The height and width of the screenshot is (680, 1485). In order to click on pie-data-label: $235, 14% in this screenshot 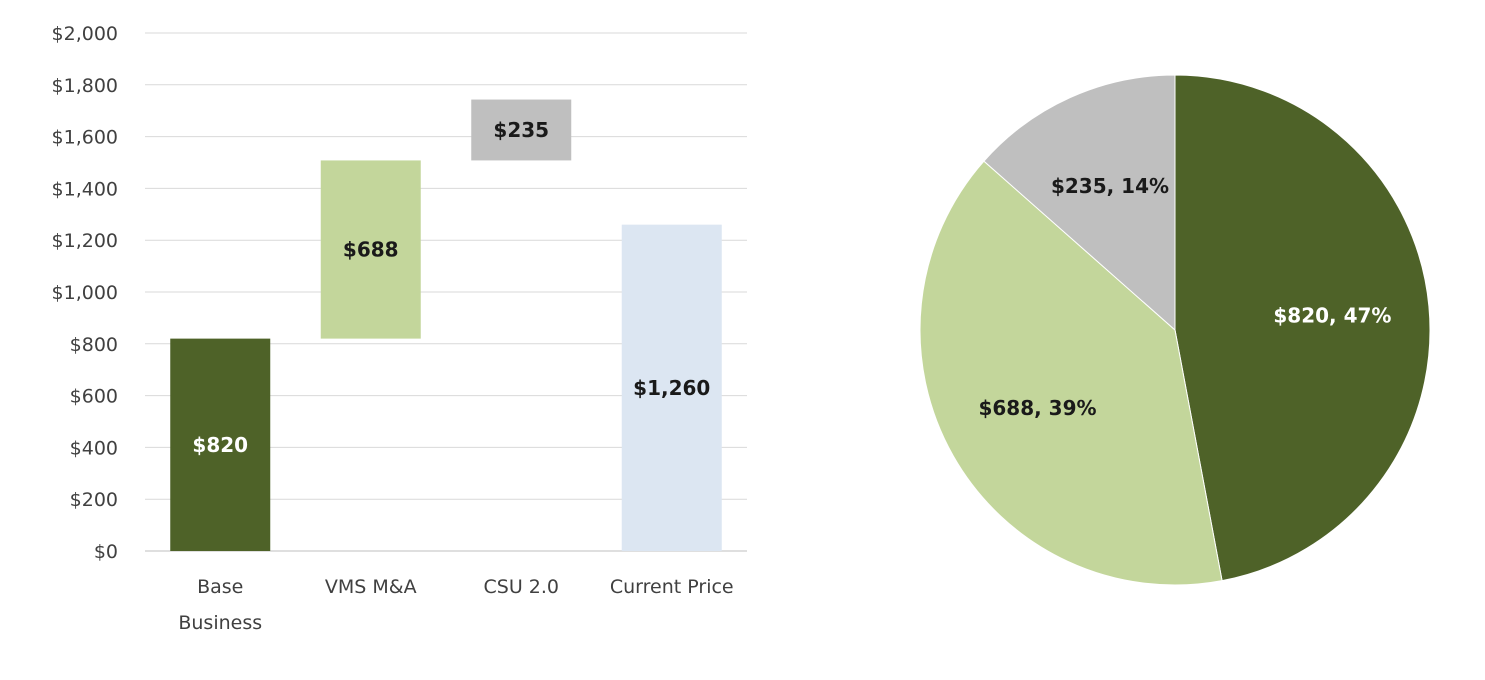, I will do `click(1110, 186)`.